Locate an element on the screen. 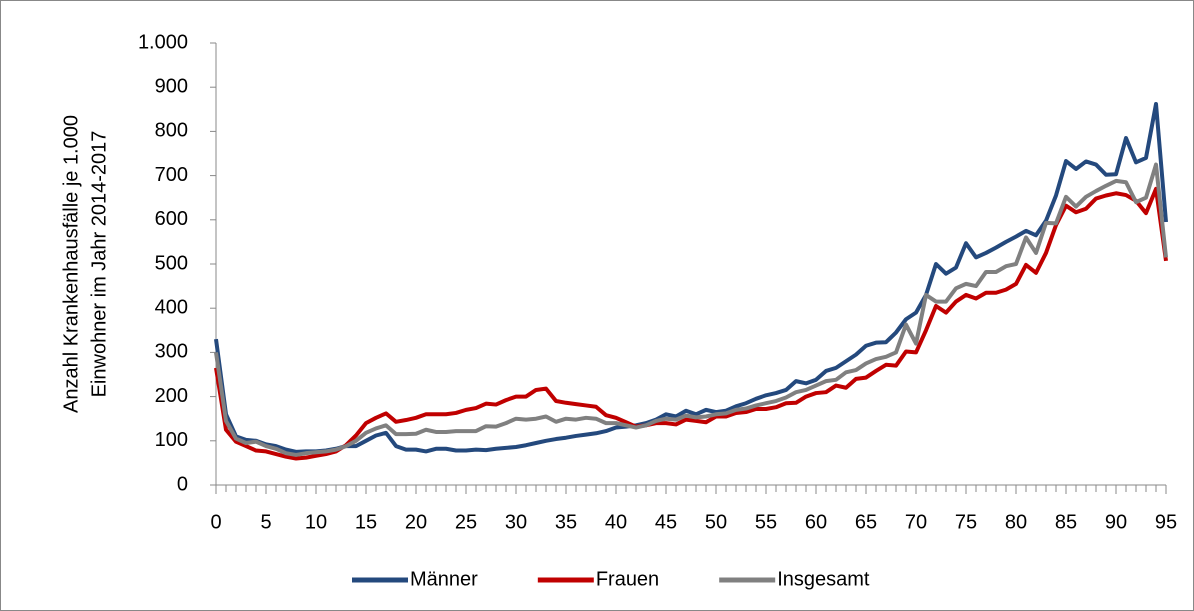 This screenshot has width=1194, height=611. legend-label: Männer is located at coordinates (444, 579).